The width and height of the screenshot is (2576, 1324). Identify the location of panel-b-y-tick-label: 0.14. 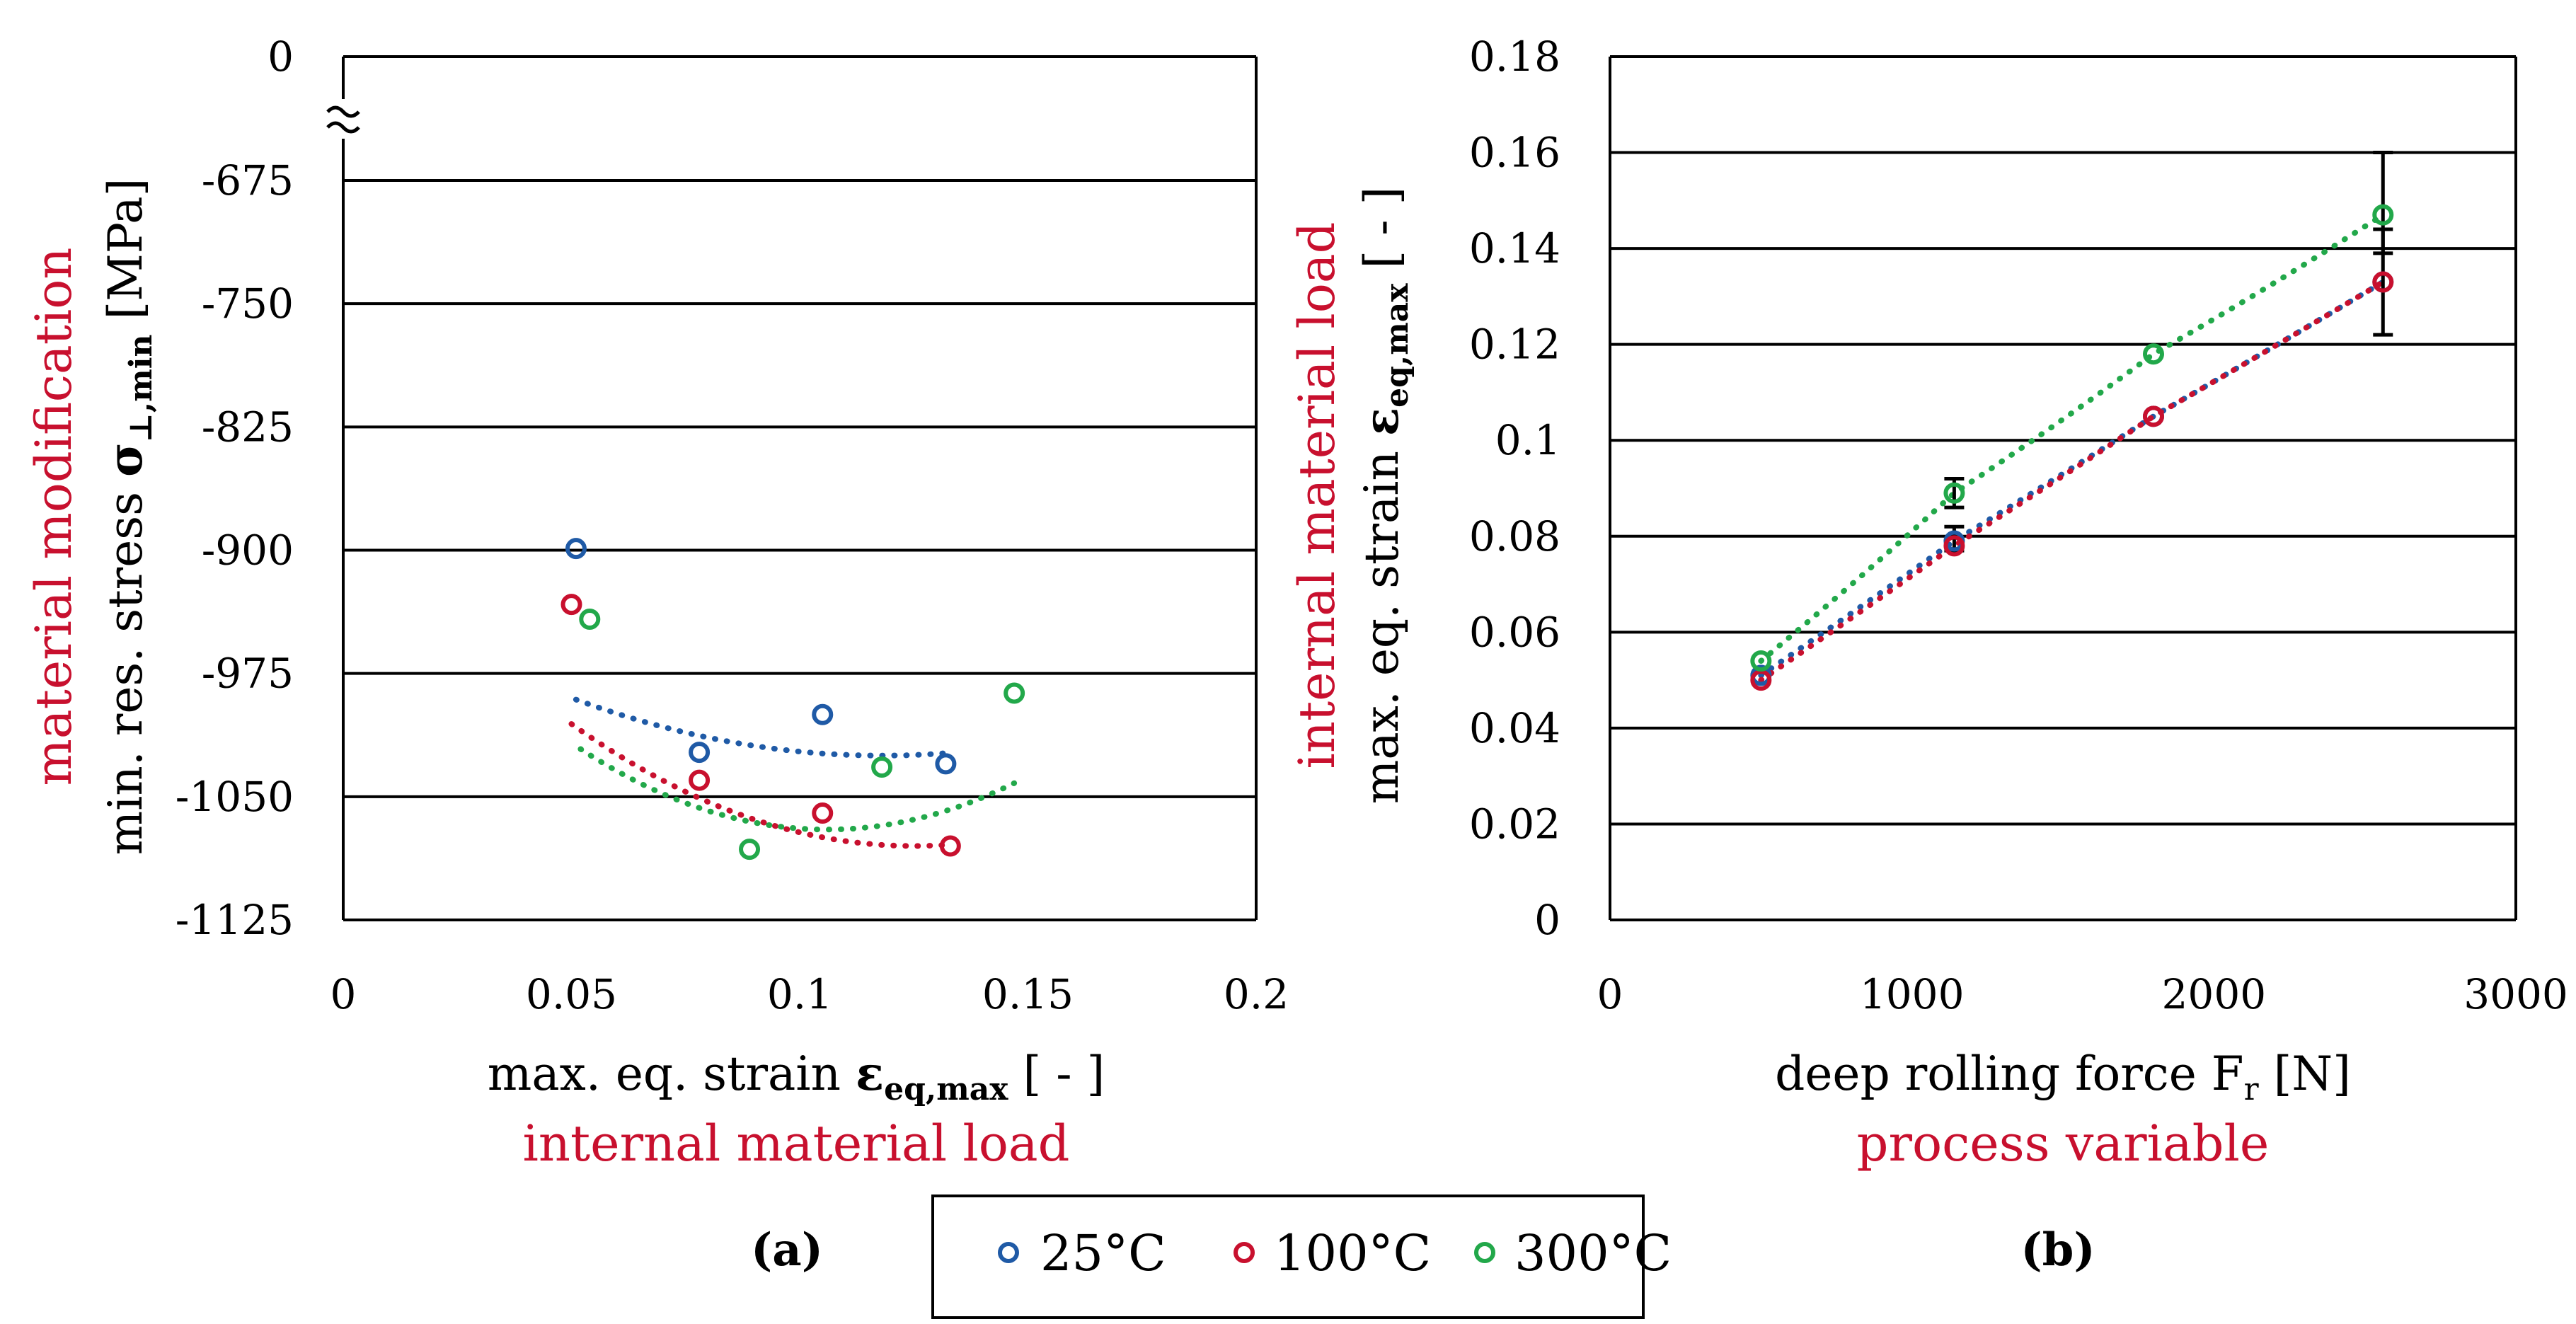
(1514, 248).